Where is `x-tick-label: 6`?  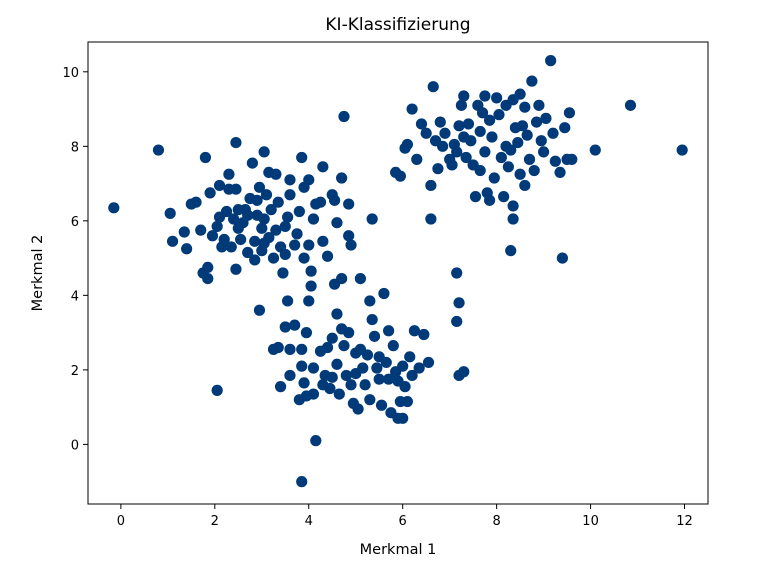
x-tick-label: 6 is located at coordinates (403, 521).